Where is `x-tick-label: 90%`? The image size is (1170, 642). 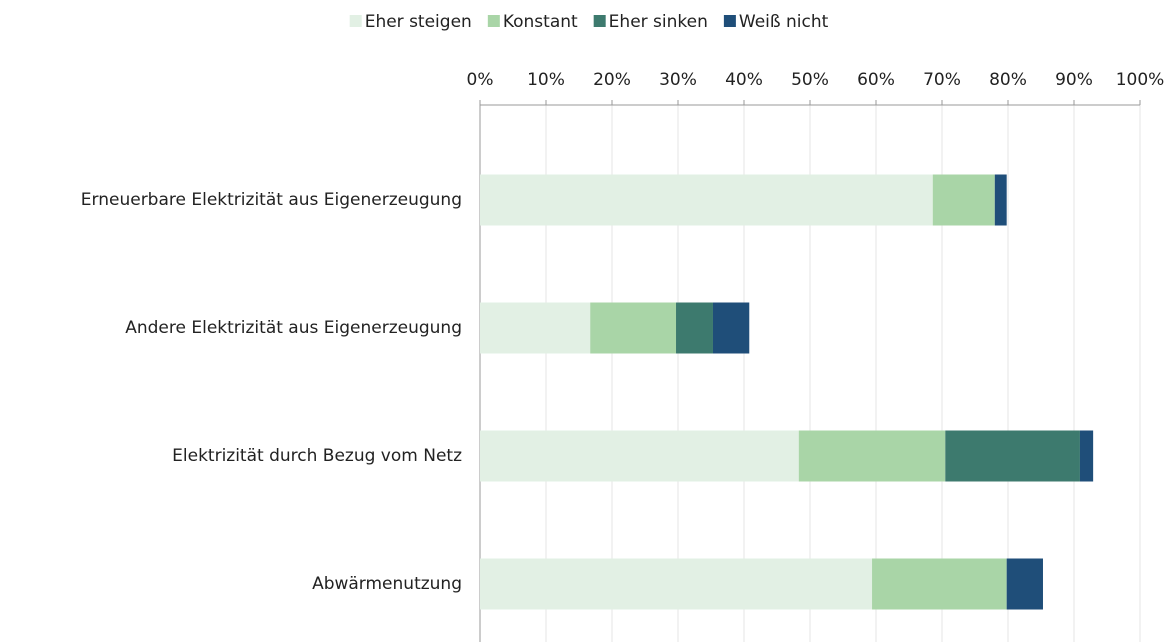 x-tick-label: 90% is located at coordinates (1074, 80).